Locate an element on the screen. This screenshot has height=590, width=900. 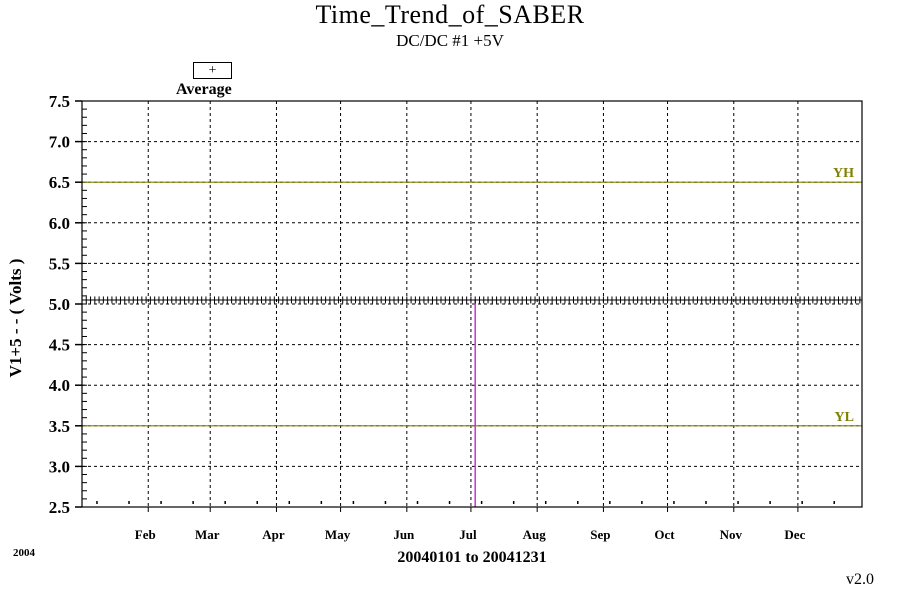
y-tick-label: 3.5 is located at coordinates (59, 426).